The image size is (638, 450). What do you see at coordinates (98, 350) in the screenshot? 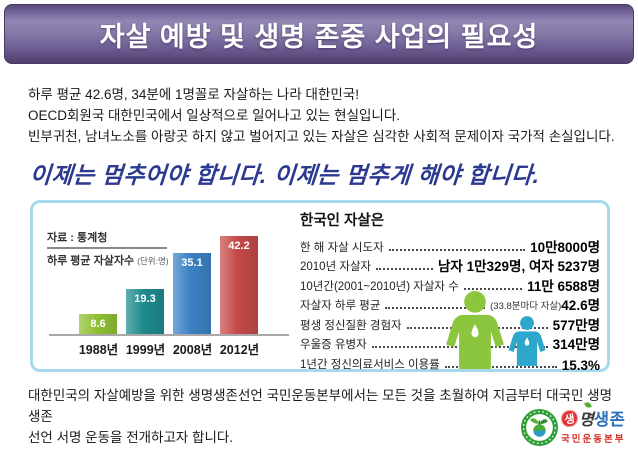
I see `x-tick-label: 1988년` at bounding box center [98, 350].